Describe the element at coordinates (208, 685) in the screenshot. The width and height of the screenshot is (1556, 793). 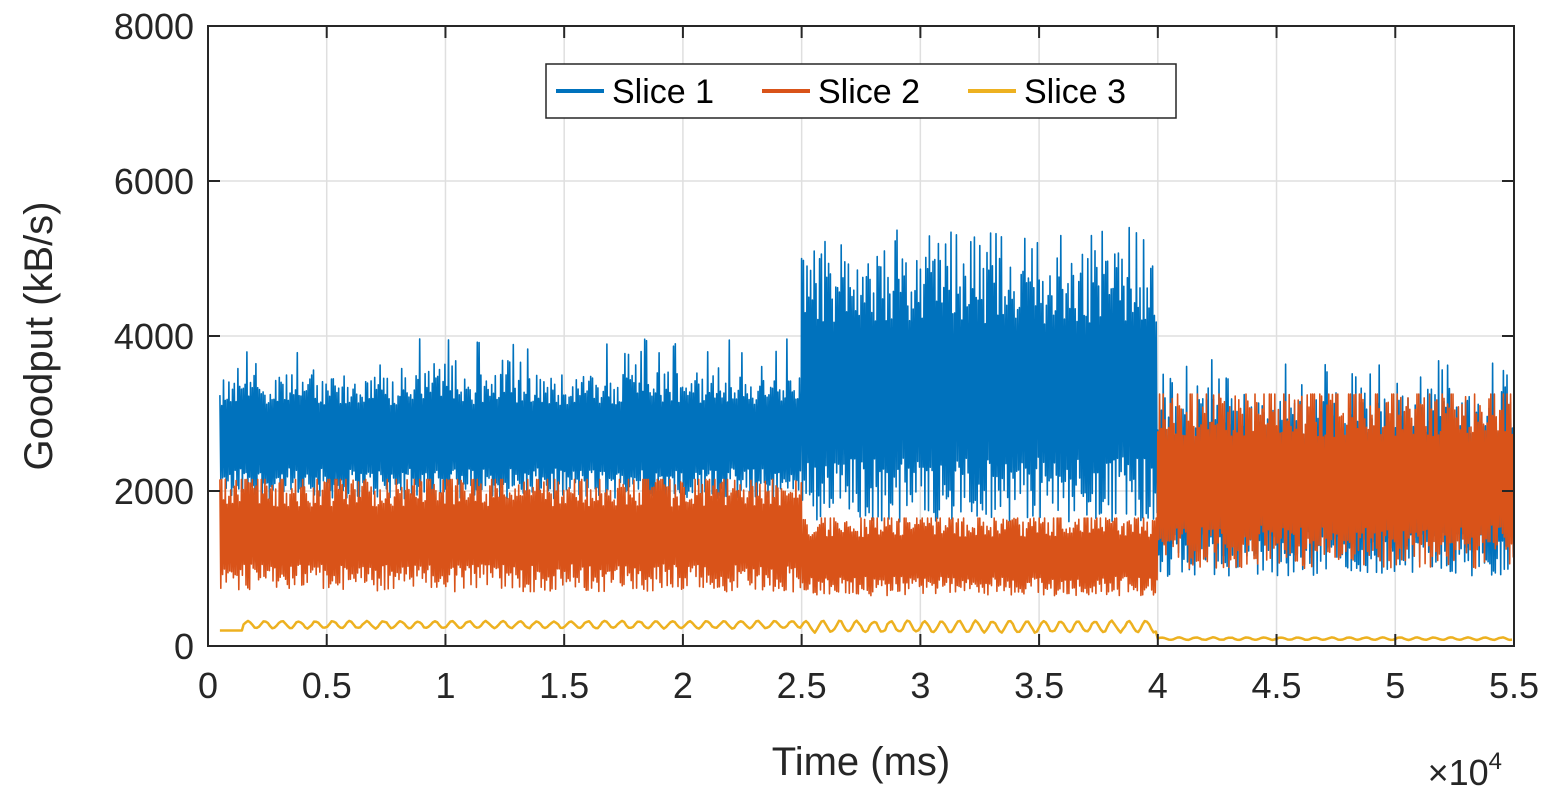
I see `x-tick-label: 0` at that location.